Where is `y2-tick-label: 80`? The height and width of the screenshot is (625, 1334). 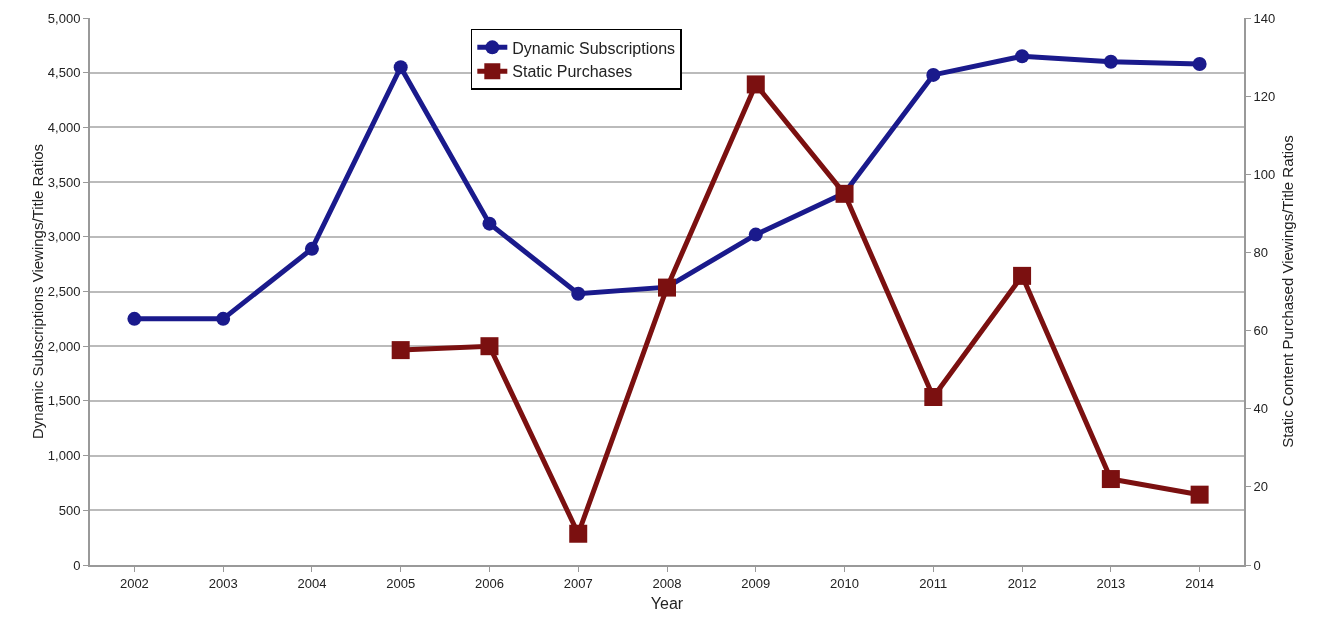 y2-tick-label: 80 is located at coordinates (1261, 252).